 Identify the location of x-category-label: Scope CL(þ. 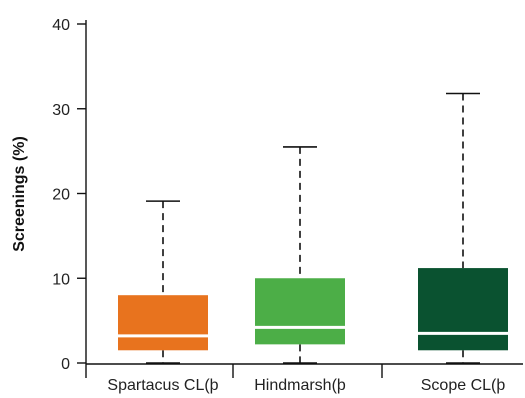
(463, 385).